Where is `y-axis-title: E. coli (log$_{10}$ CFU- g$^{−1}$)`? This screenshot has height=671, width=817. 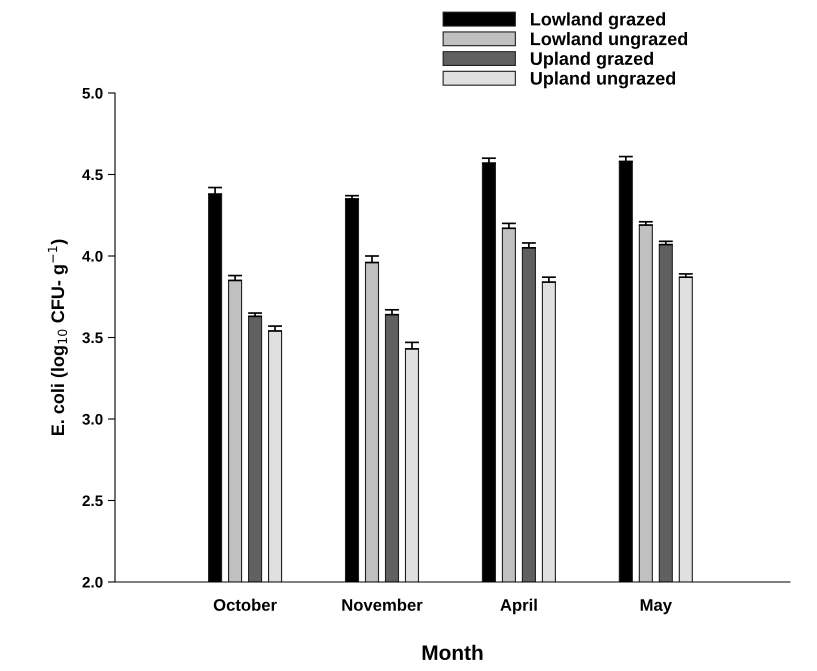
y-axis-title: E. coli (log$_{10}$ CFU- g$^{−1}$) is located at coordinates (58, 338).